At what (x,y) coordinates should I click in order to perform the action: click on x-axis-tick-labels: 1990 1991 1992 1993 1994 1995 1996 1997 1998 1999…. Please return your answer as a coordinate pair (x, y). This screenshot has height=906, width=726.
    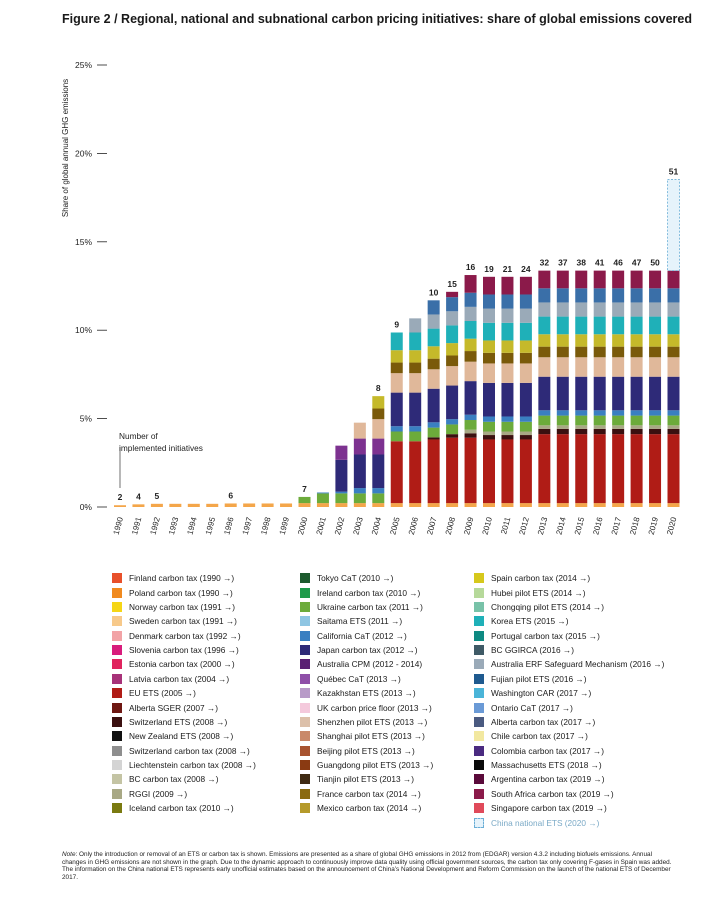
    Looking at the image, I should click on (395, 526).